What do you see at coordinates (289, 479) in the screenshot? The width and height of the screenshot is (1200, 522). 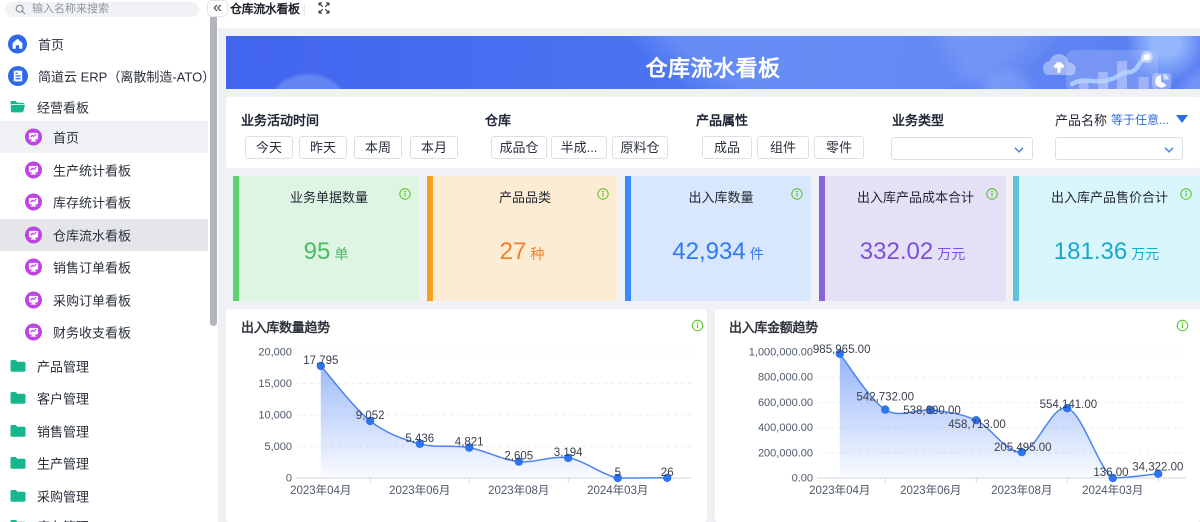 I see `svg-text: 0` at bounding box center [289, 479].